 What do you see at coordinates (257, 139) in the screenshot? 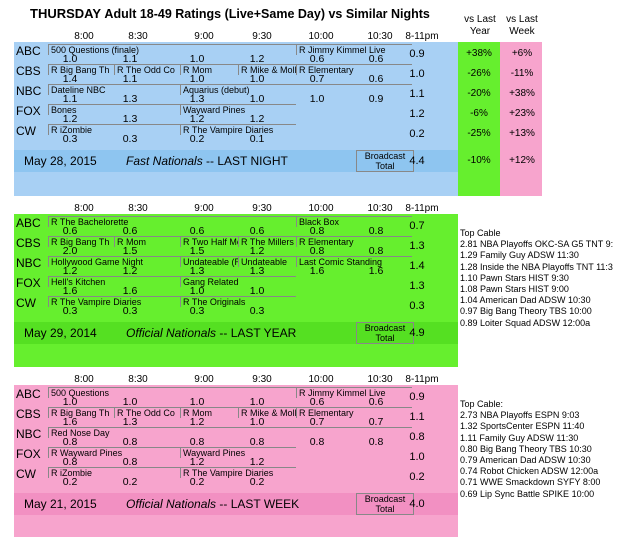
I see `rating-value: 0.1` at bounding box center [257, 139].